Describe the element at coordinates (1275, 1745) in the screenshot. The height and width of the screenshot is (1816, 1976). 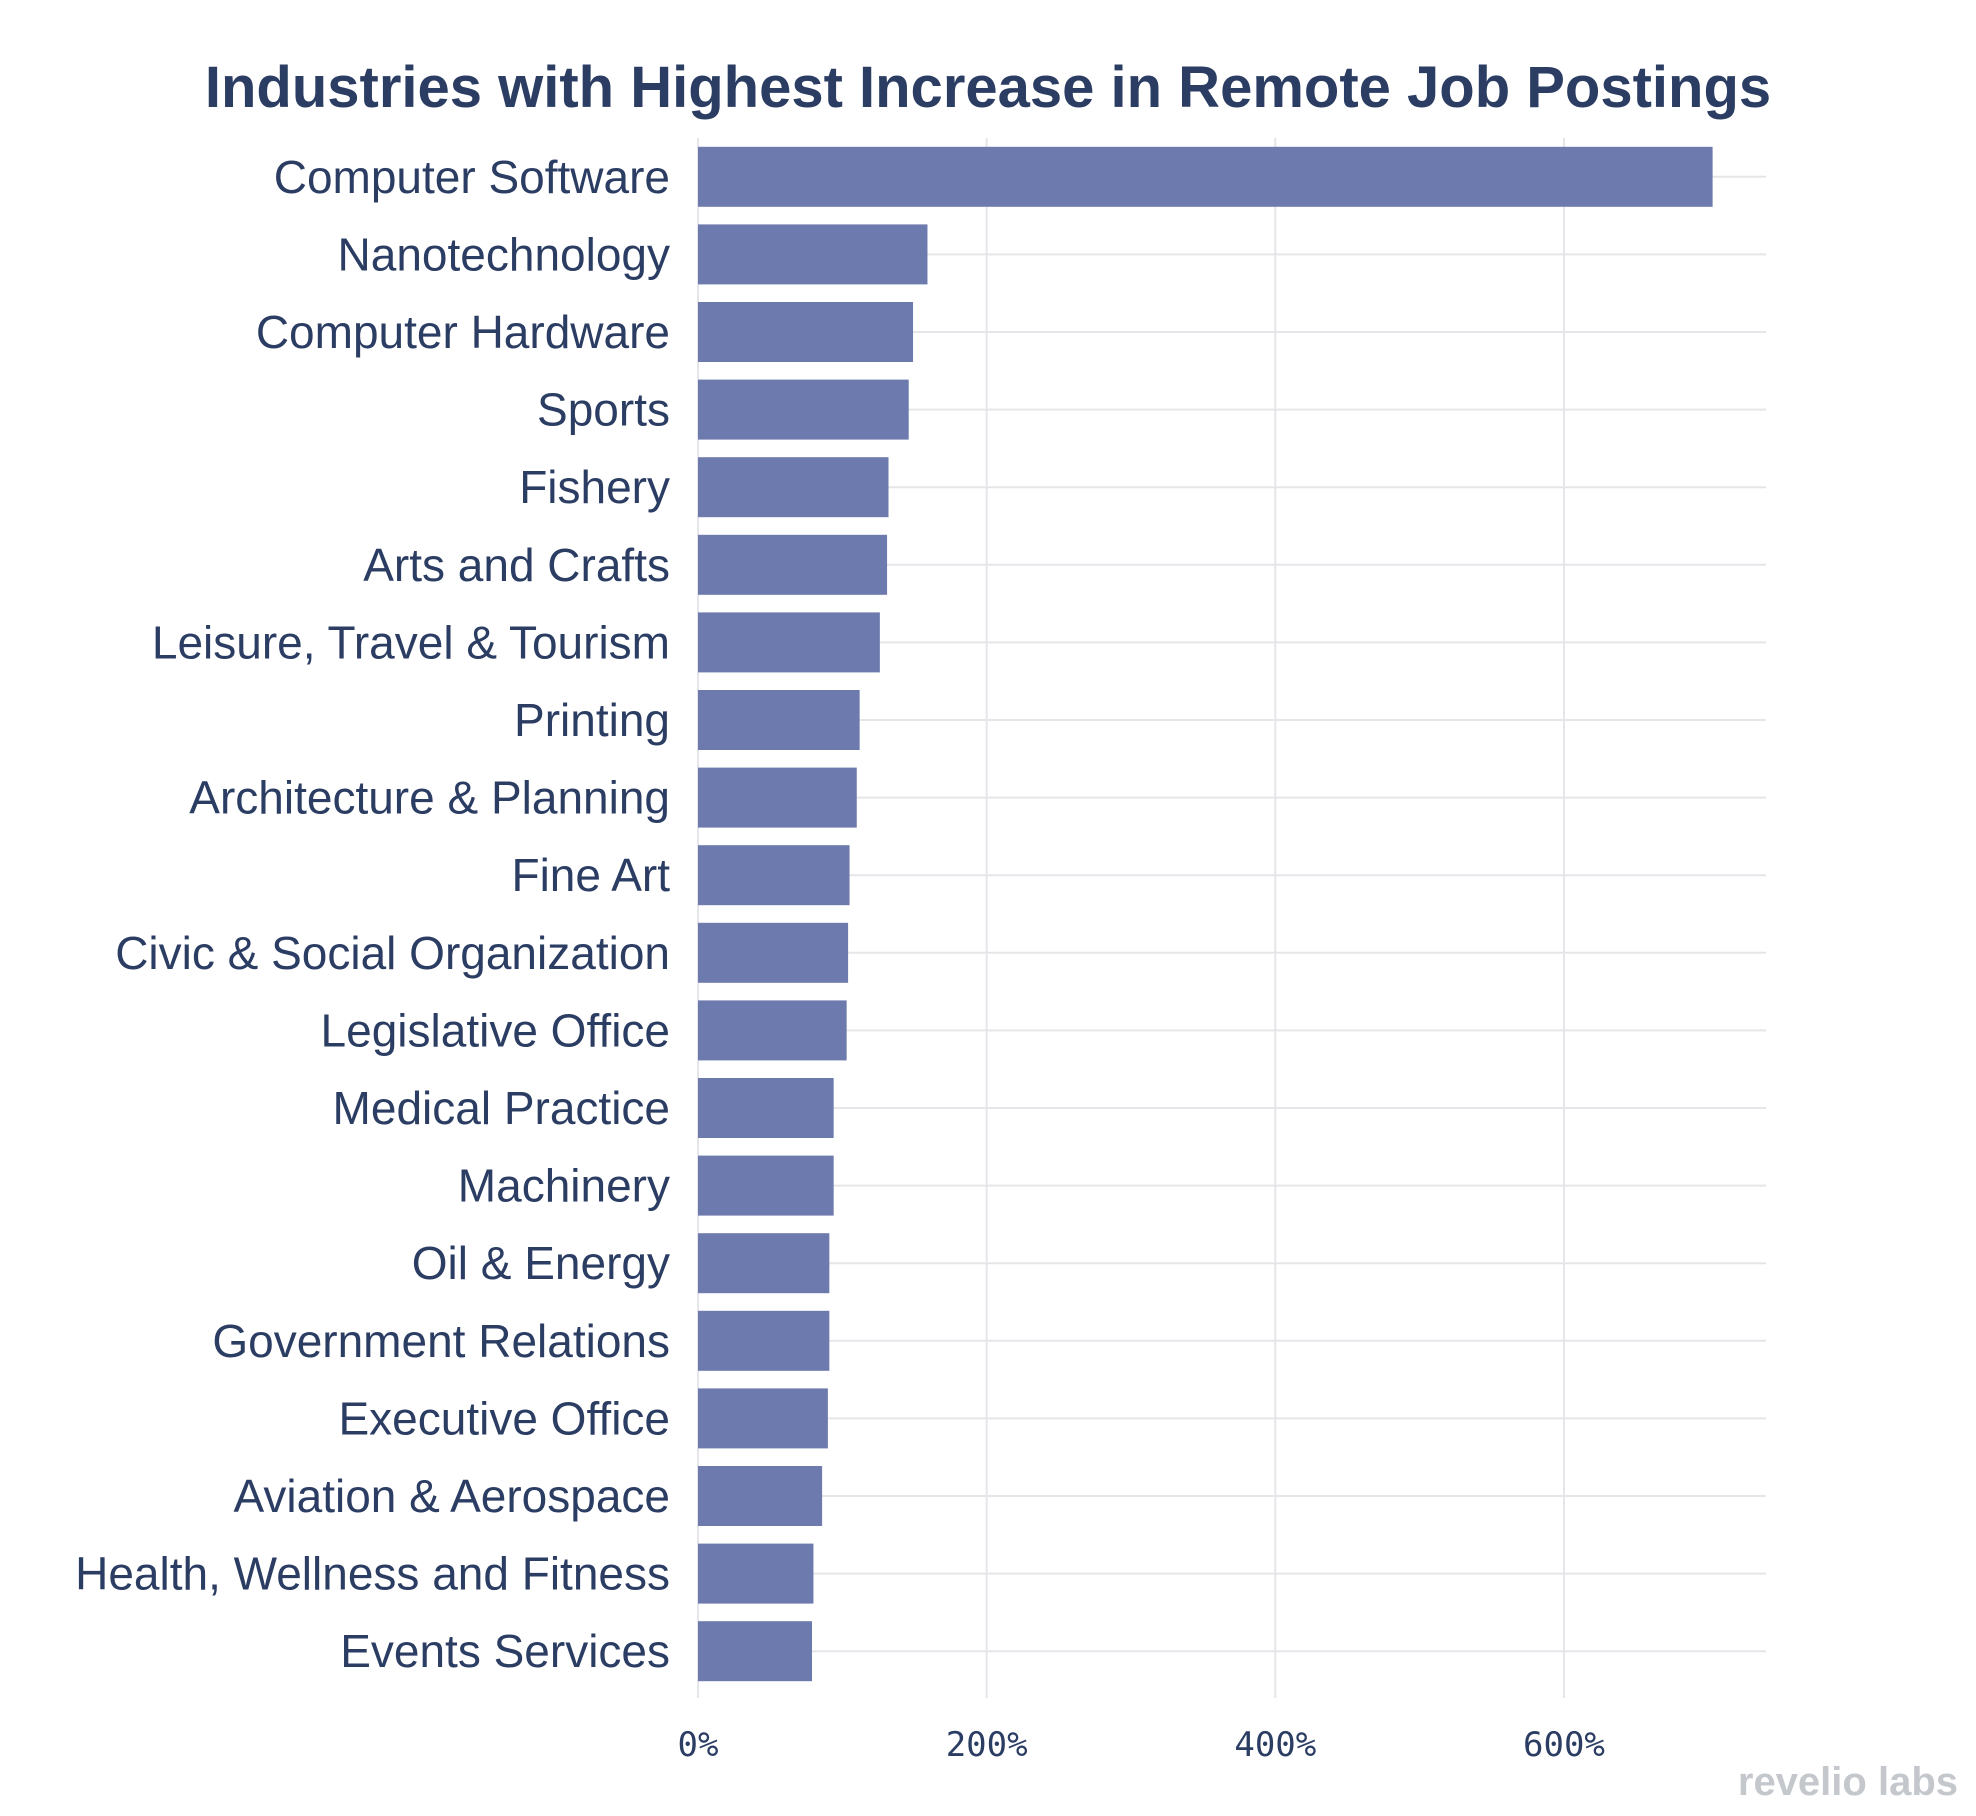
I see `x-tick-label: 400%` at that location.